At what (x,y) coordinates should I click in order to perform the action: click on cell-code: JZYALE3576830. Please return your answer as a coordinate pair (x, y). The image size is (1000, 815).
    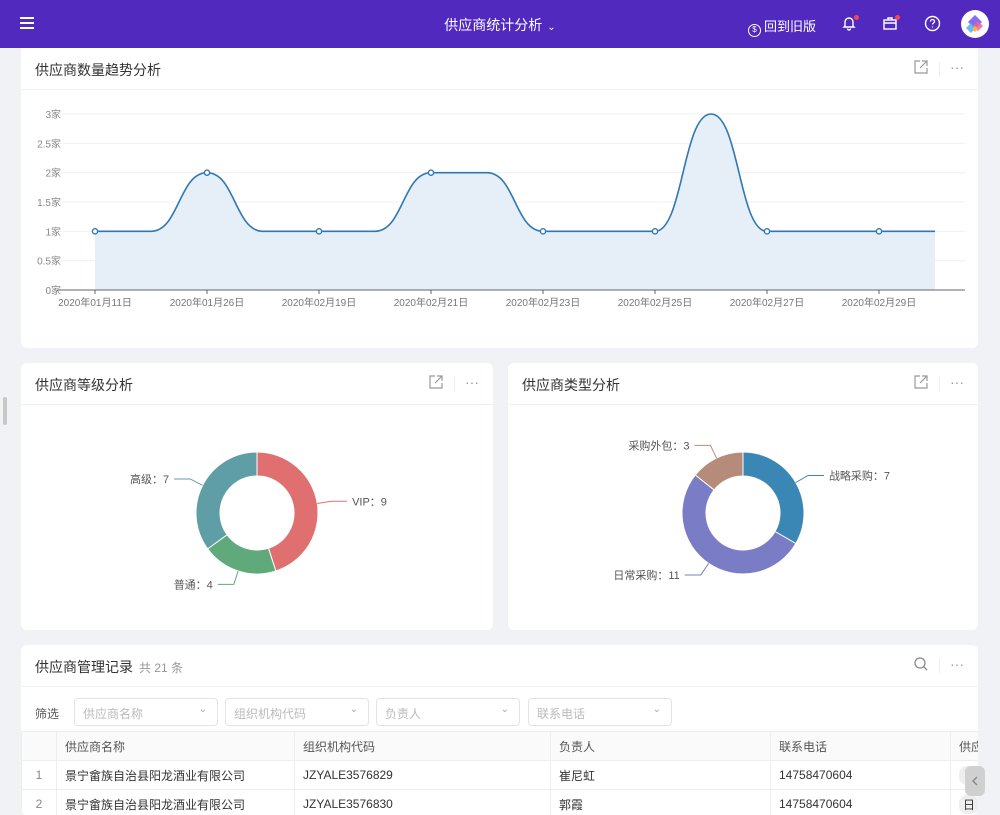
    Looking at the image, I should click on (423, 802).